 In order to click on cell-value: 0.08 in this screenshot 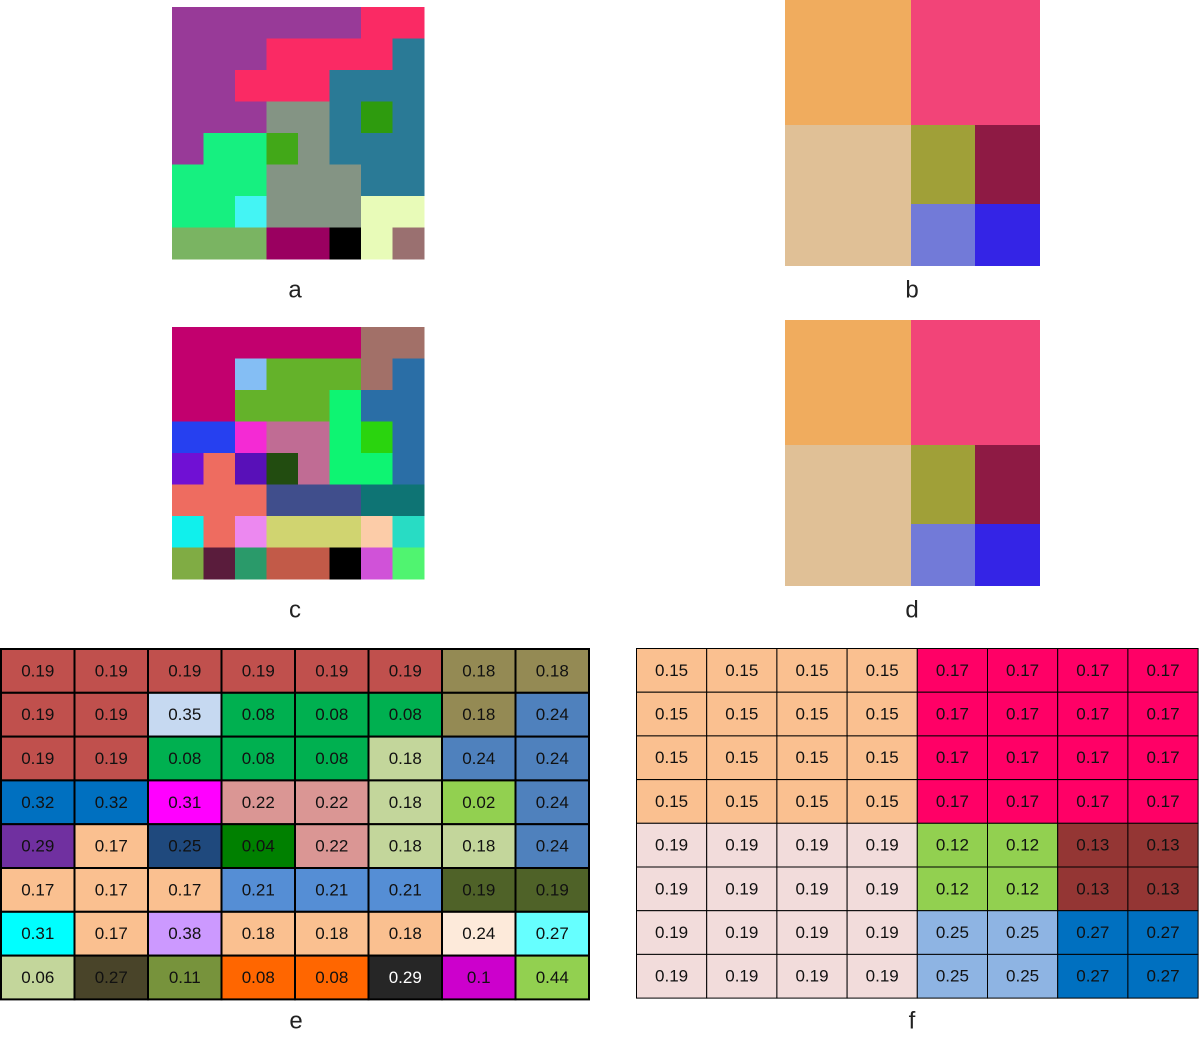, I will do `click(405, 714)`.